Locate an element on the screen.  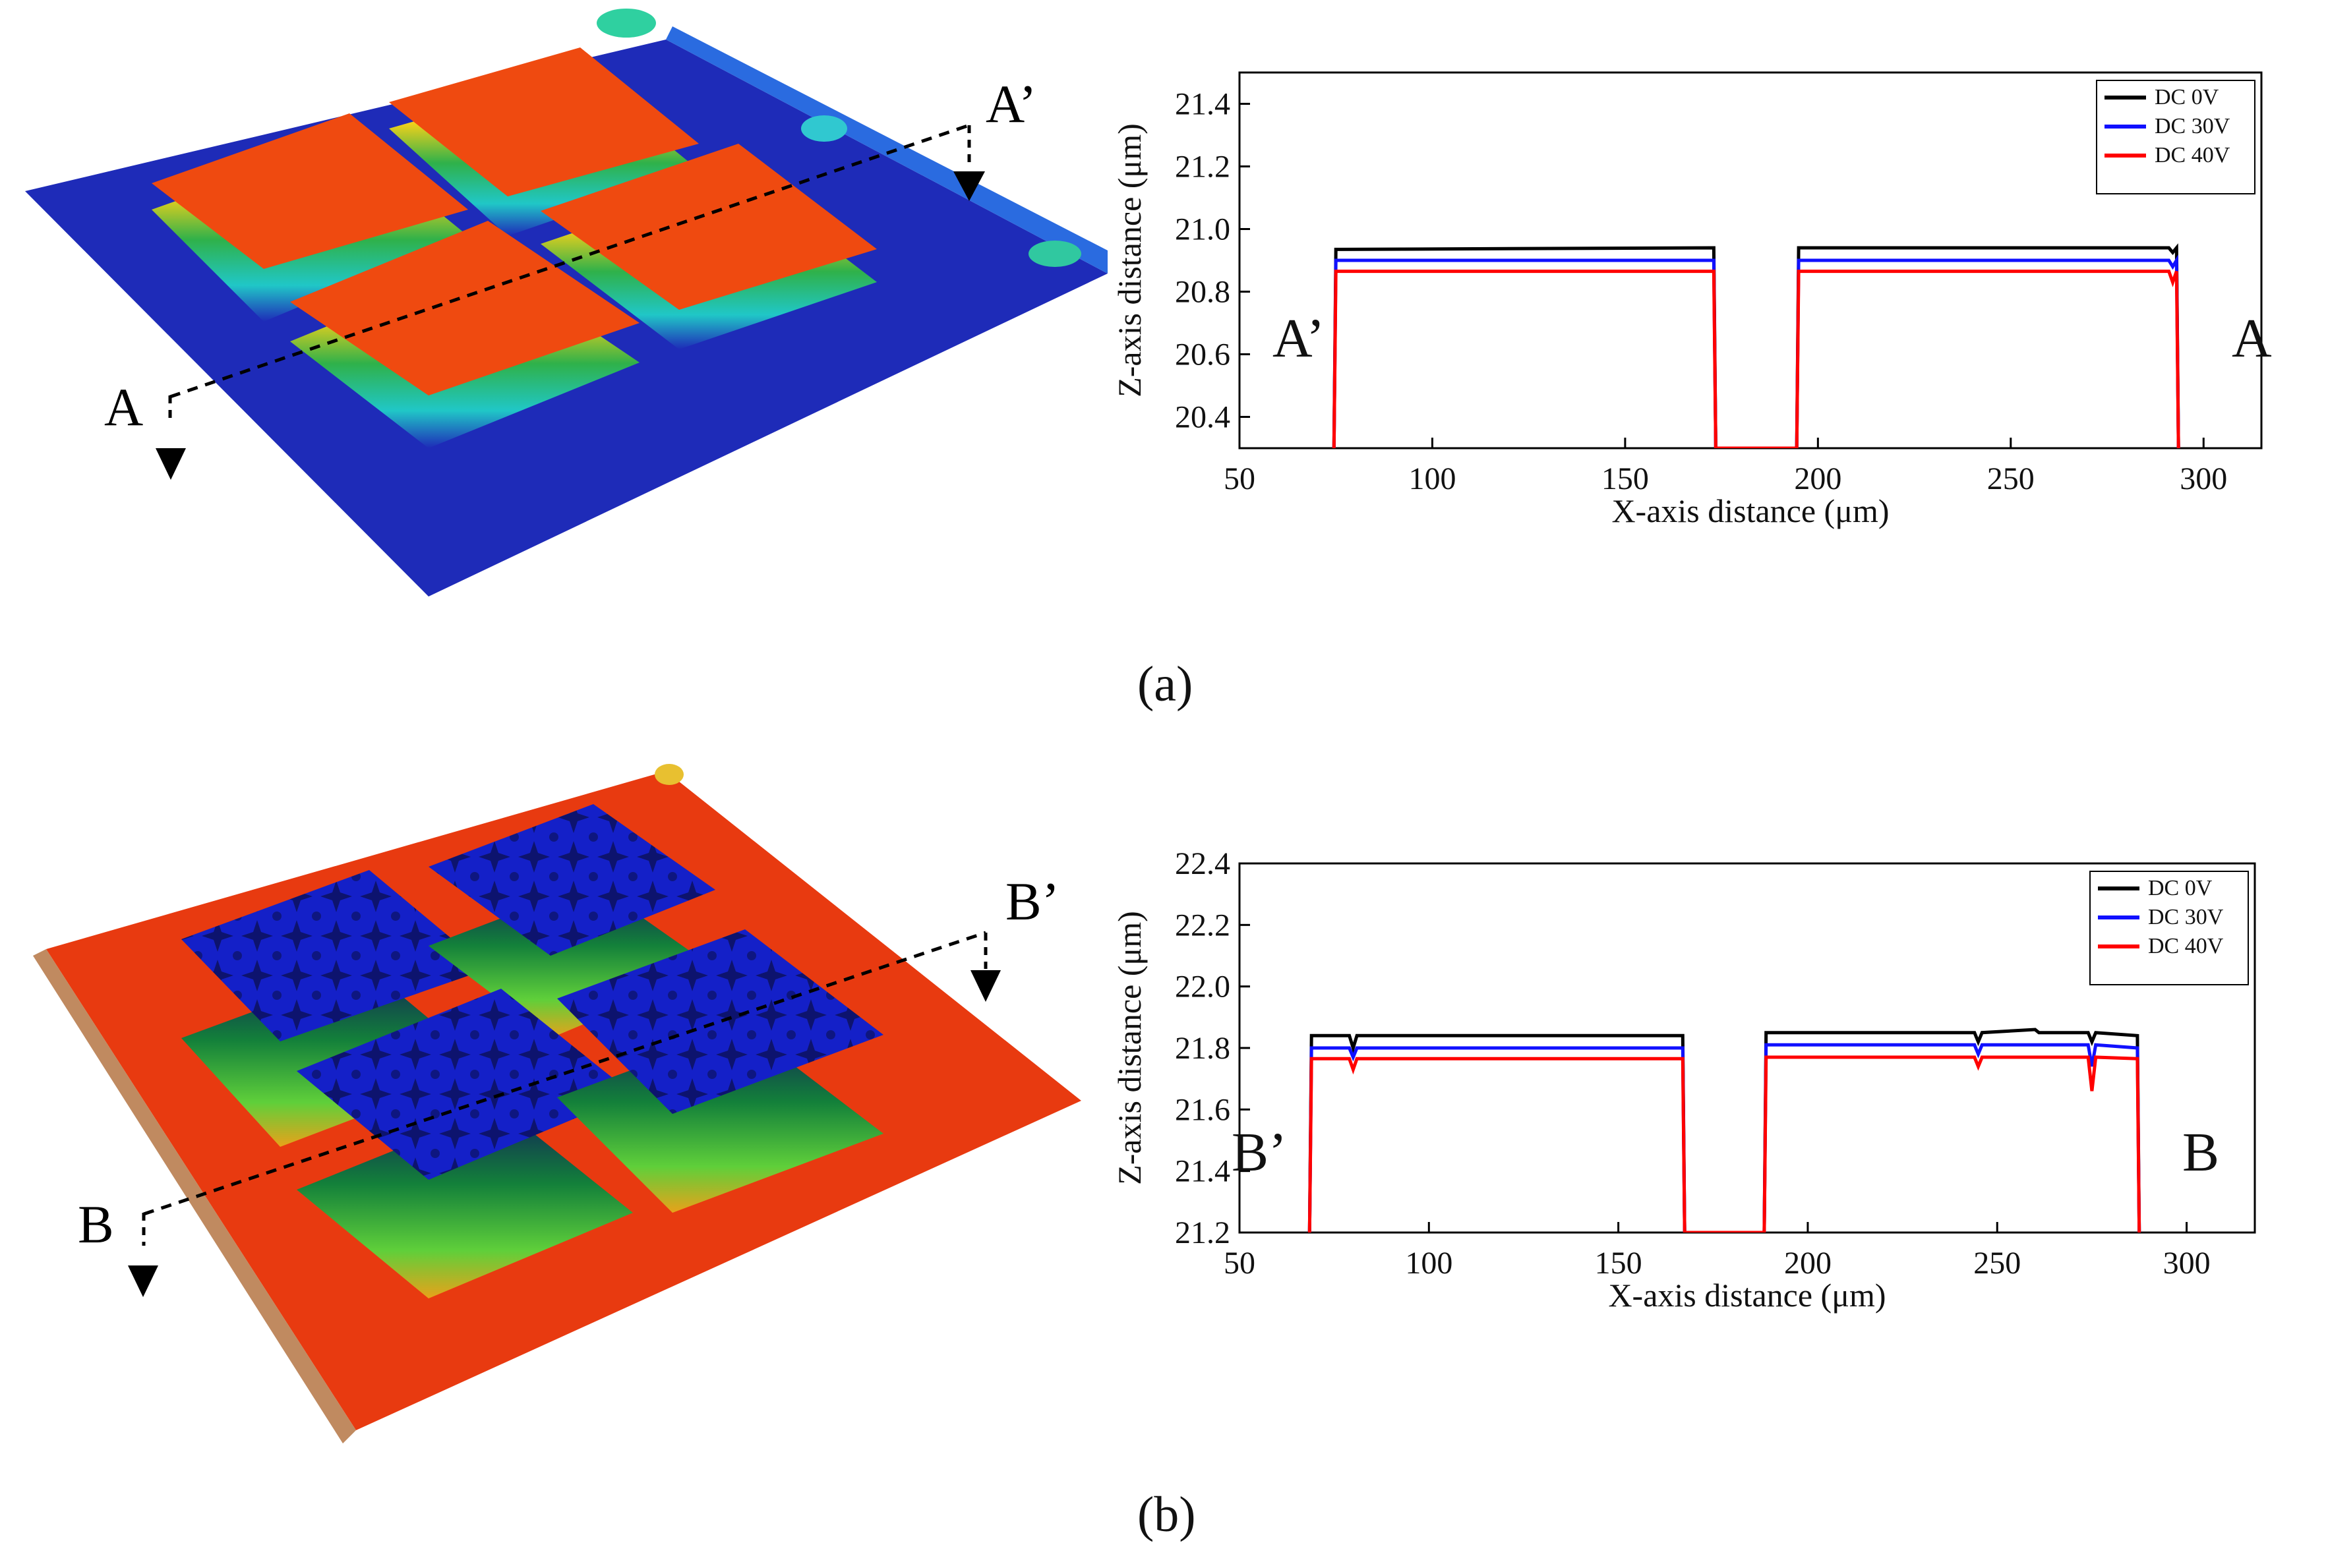
y-tick-label: 21.8 is located at coordinates (1202, 1048).